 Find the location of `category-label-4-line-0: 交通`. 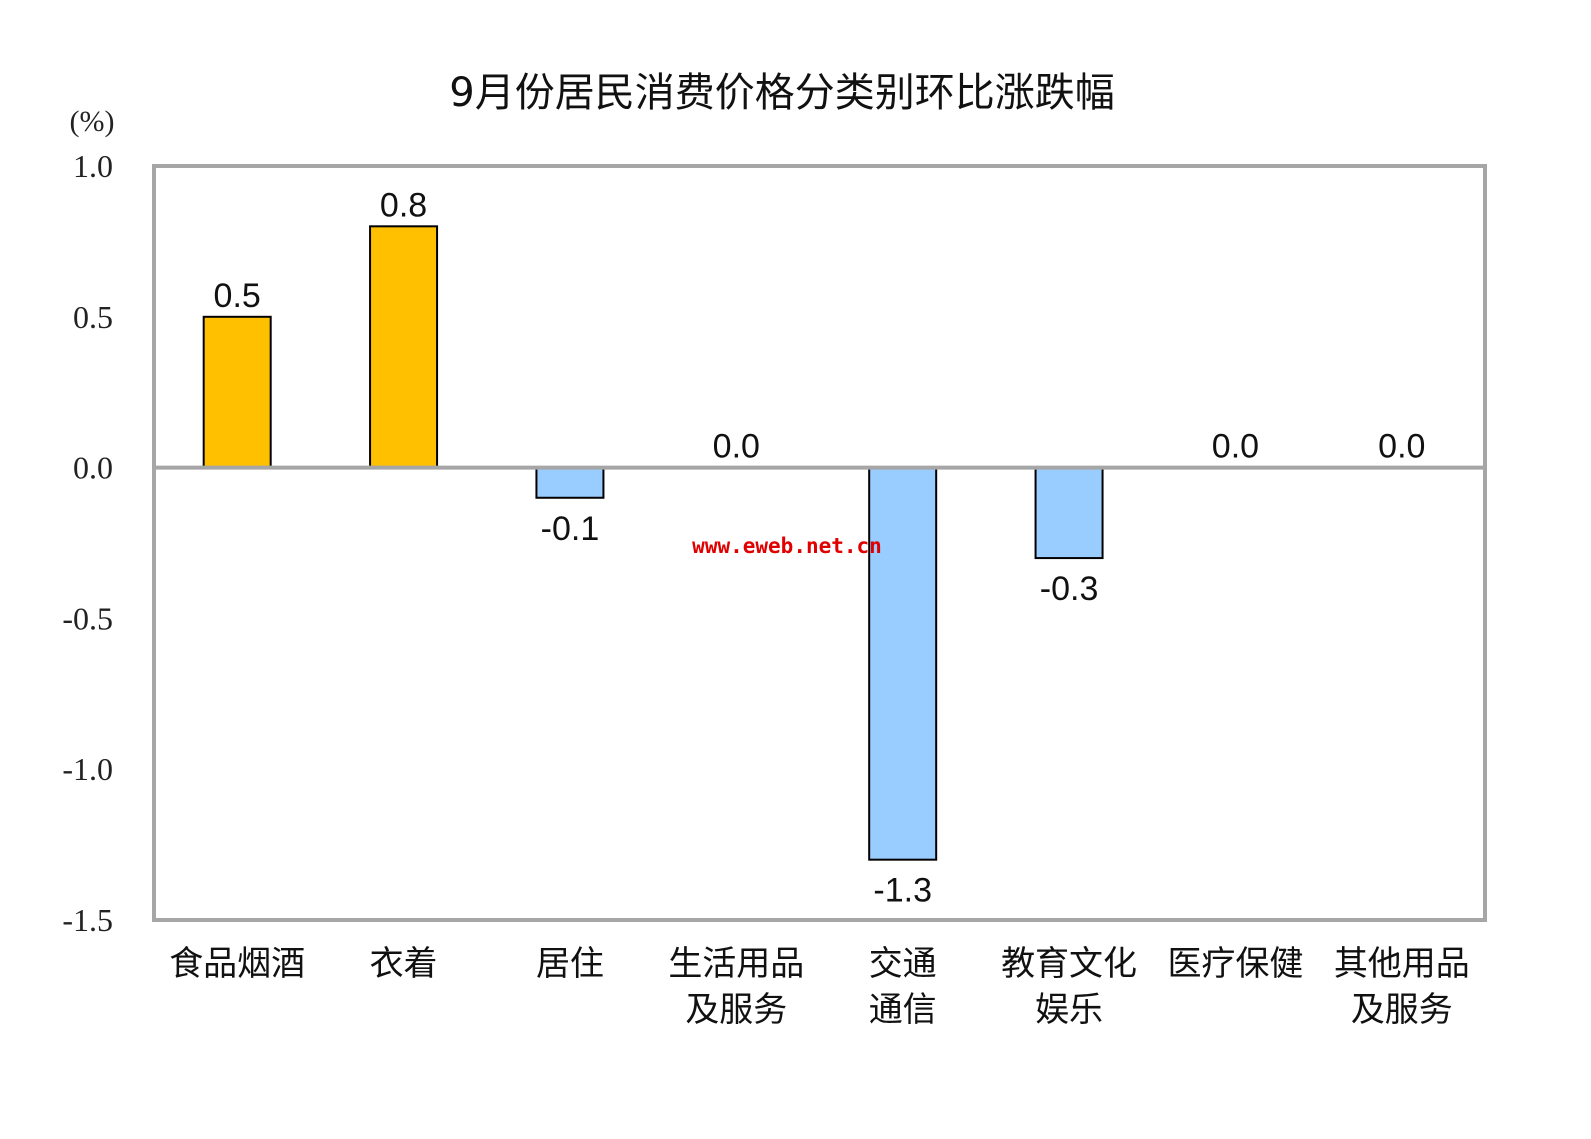

category-label-4-line-0: 交通 is located at coordinates (903, 964).